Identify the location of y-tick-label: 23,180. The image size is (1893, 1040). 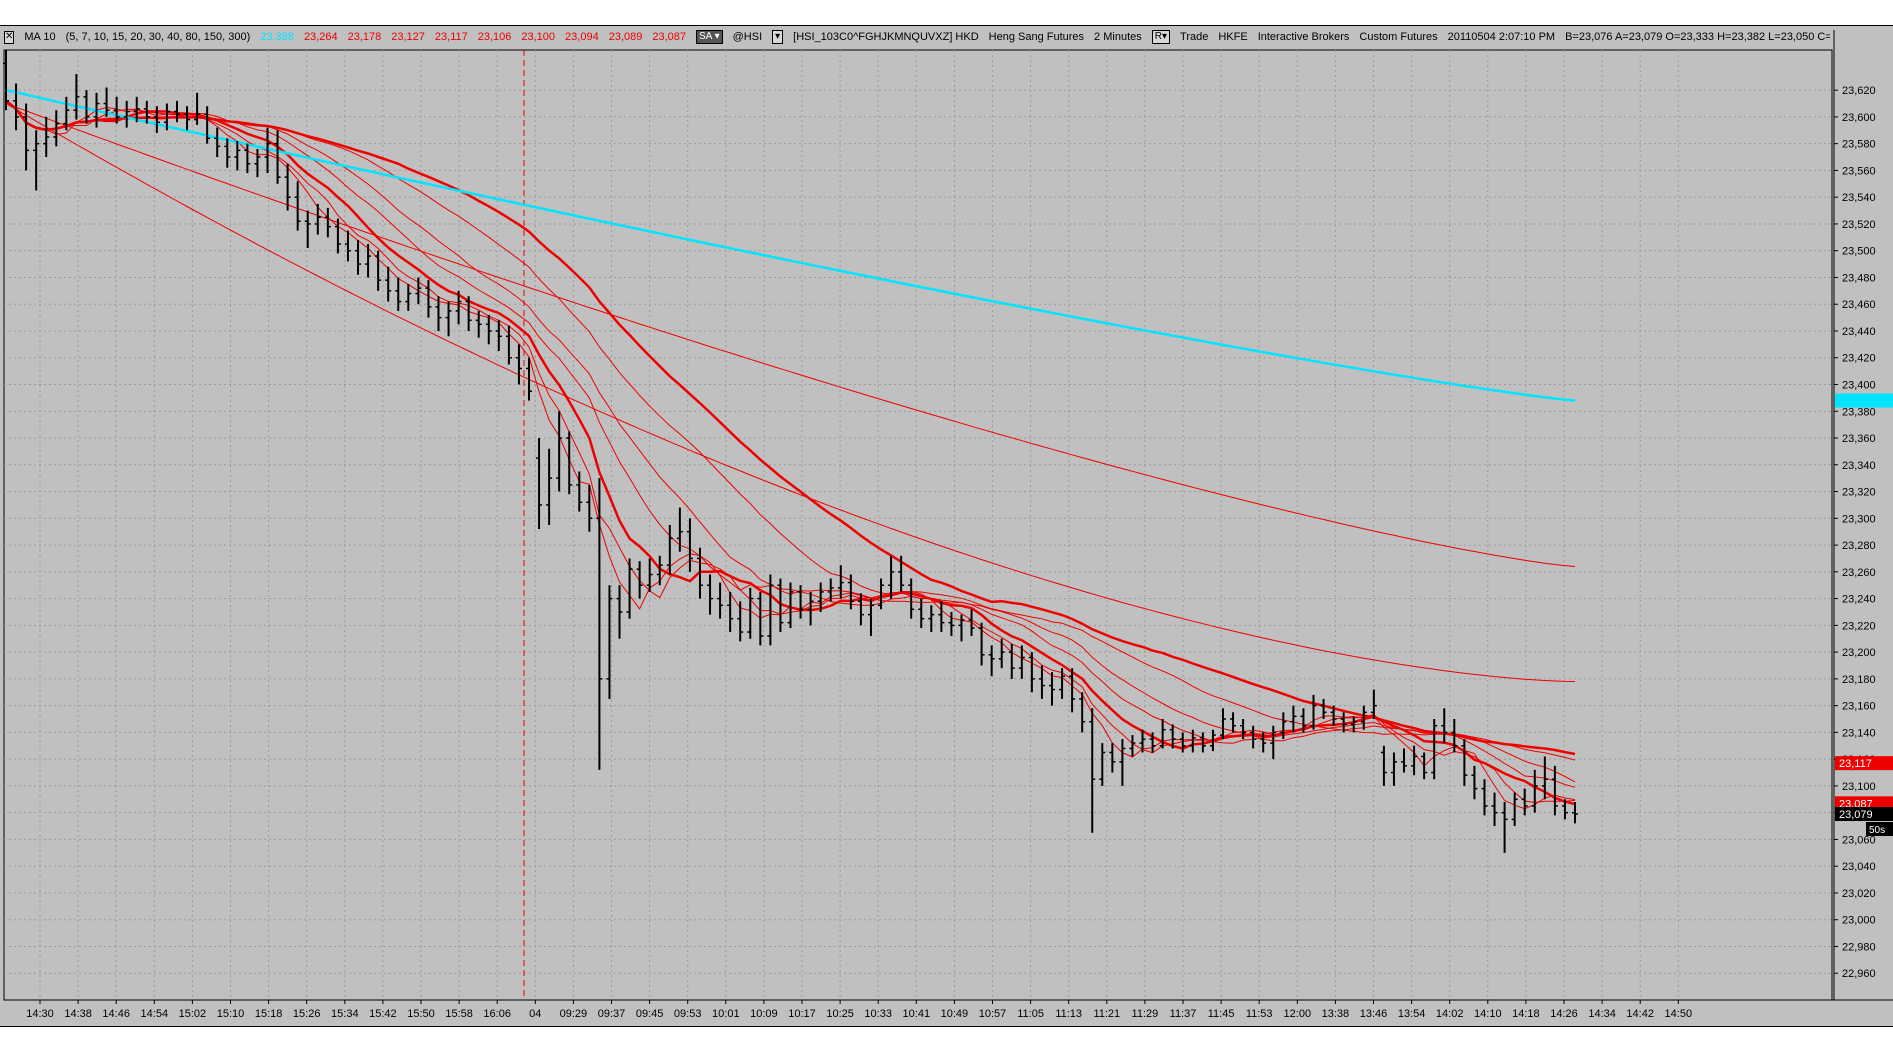
(1859, 680).